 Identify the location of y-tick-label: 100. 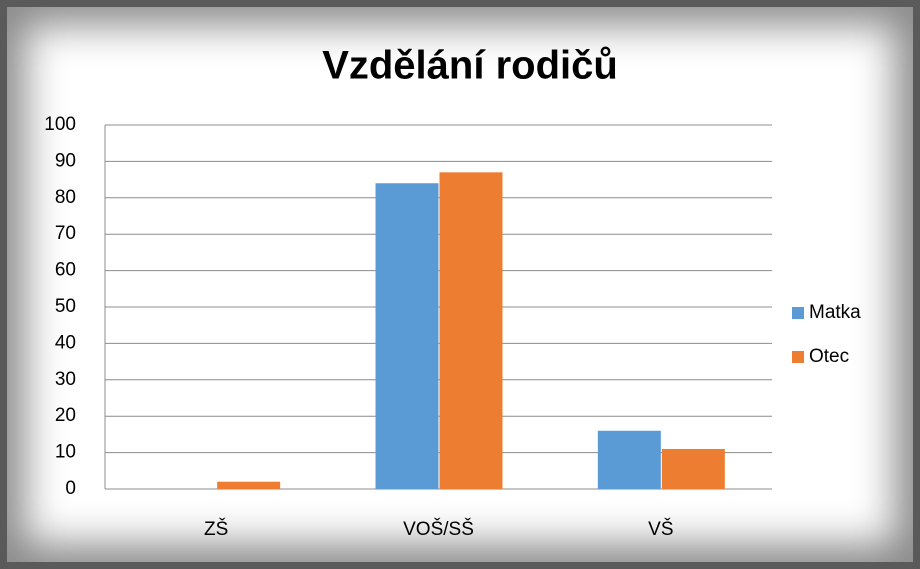
(60, 124).